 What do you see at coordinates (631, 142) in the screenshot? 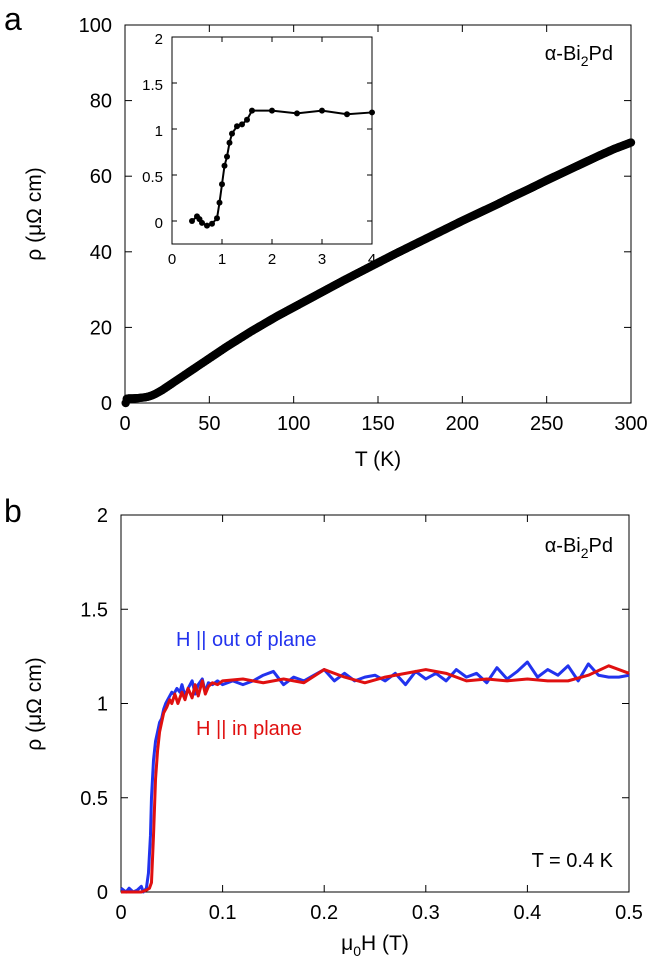
I see `panel-a-data-point` at bounding box center [631, 142].